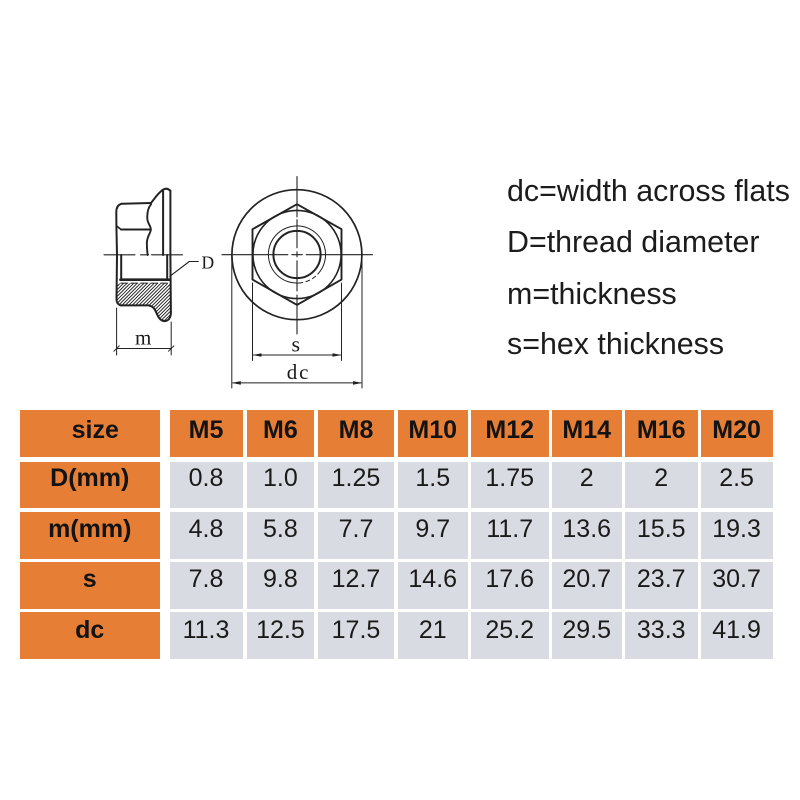 The height and width of the screenshot is (800, 800). Describe the element at coordinates (296, 343) in the screenshot. I see `svg-text: s` at that location.